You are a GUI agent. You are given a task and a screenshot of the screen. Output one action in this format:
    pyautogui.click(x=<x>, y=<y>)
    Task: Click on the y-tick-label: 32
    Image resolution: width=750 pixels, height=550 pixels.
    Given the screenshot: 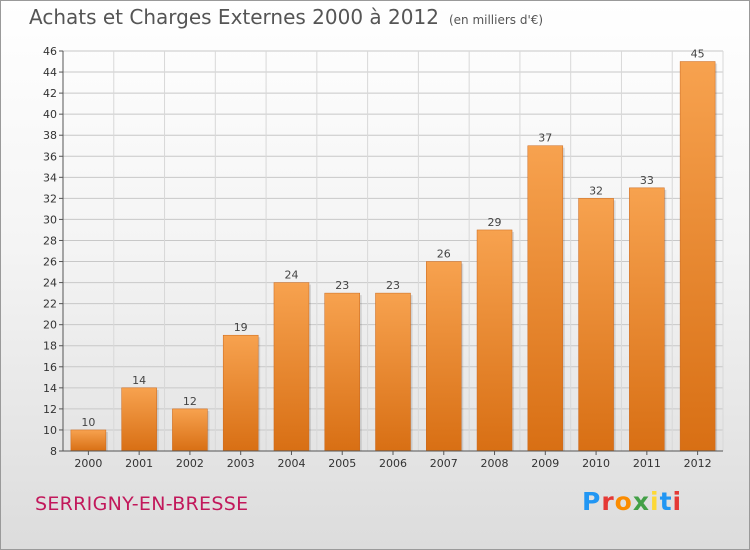 What is the action you would take?
    pyautogui.click(x=50, y=198)
    